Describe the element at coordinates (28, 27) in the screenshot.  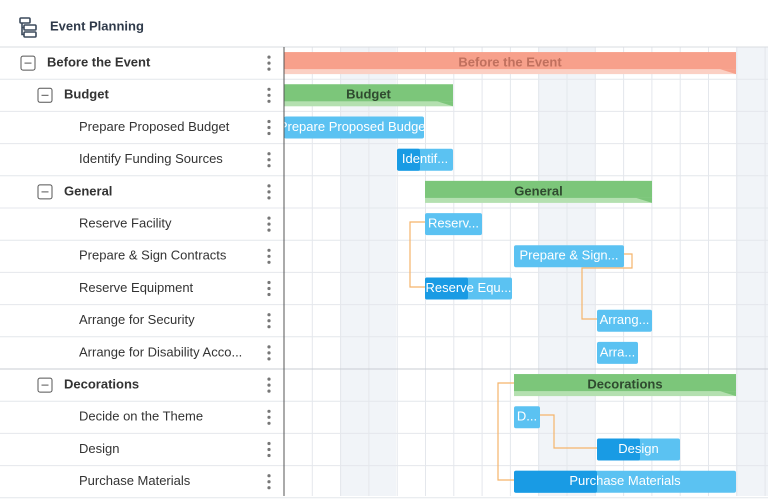
I see `app-icon` at that location.